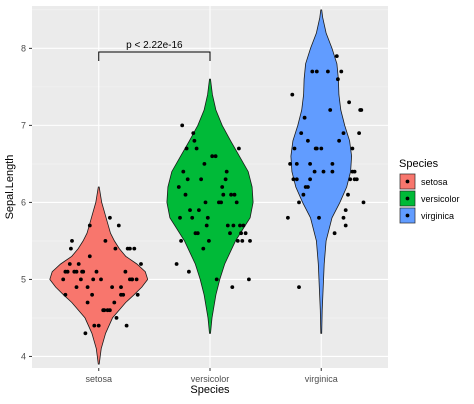  I want to click on bracket-line, so click(154, 56).